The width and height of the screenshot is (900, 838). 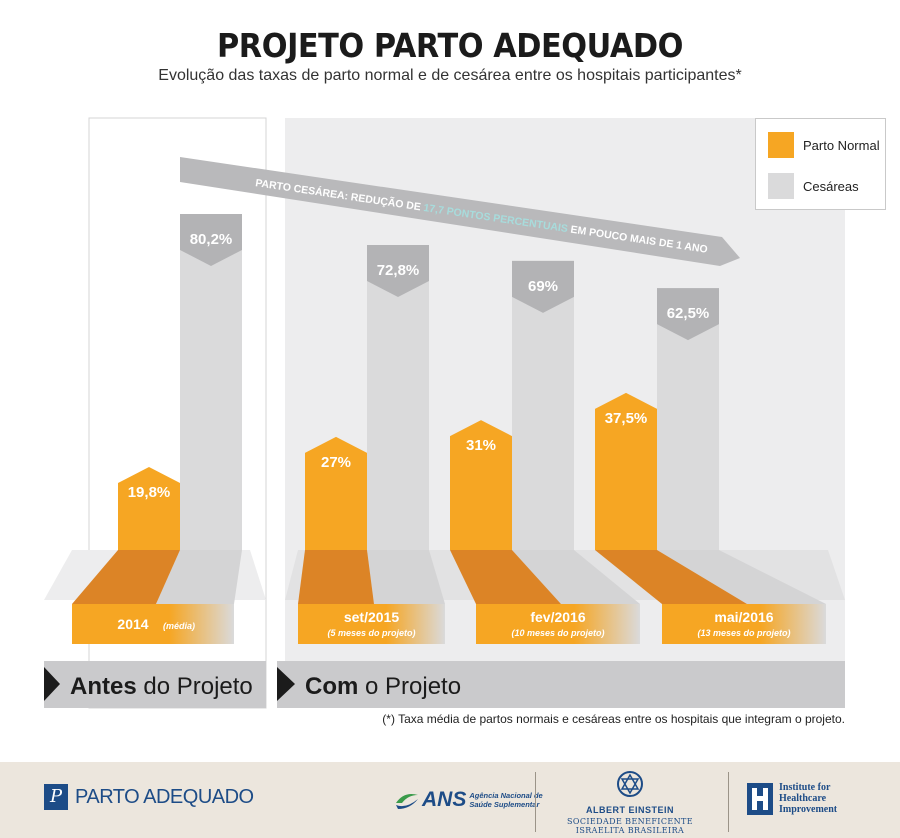 What do you see at coordinates (805, 787) in the screenshot?
I see `ihi-line1: Institute for` at bounding box center [805, 787].